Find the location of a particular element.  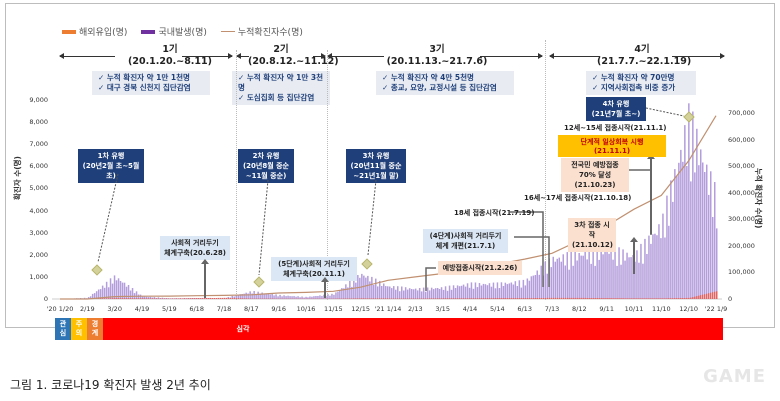

x-axis-tick: 11/10 is located at coordinates (661, 309).